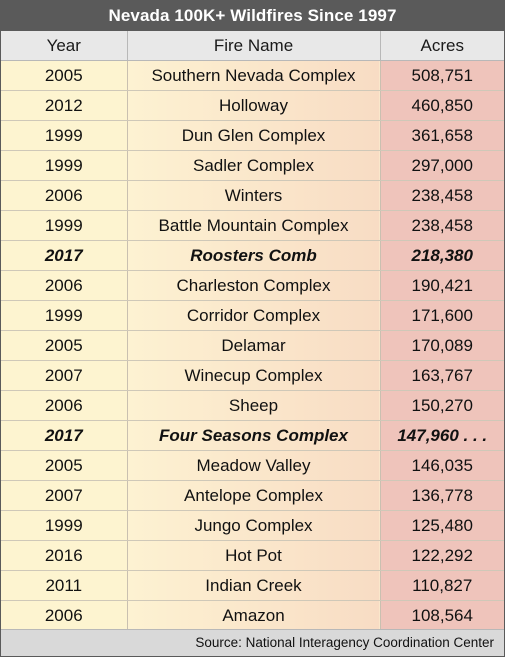  I want to click on table-row: 2005 Meadow Valley 146,035, so click(252, 465).